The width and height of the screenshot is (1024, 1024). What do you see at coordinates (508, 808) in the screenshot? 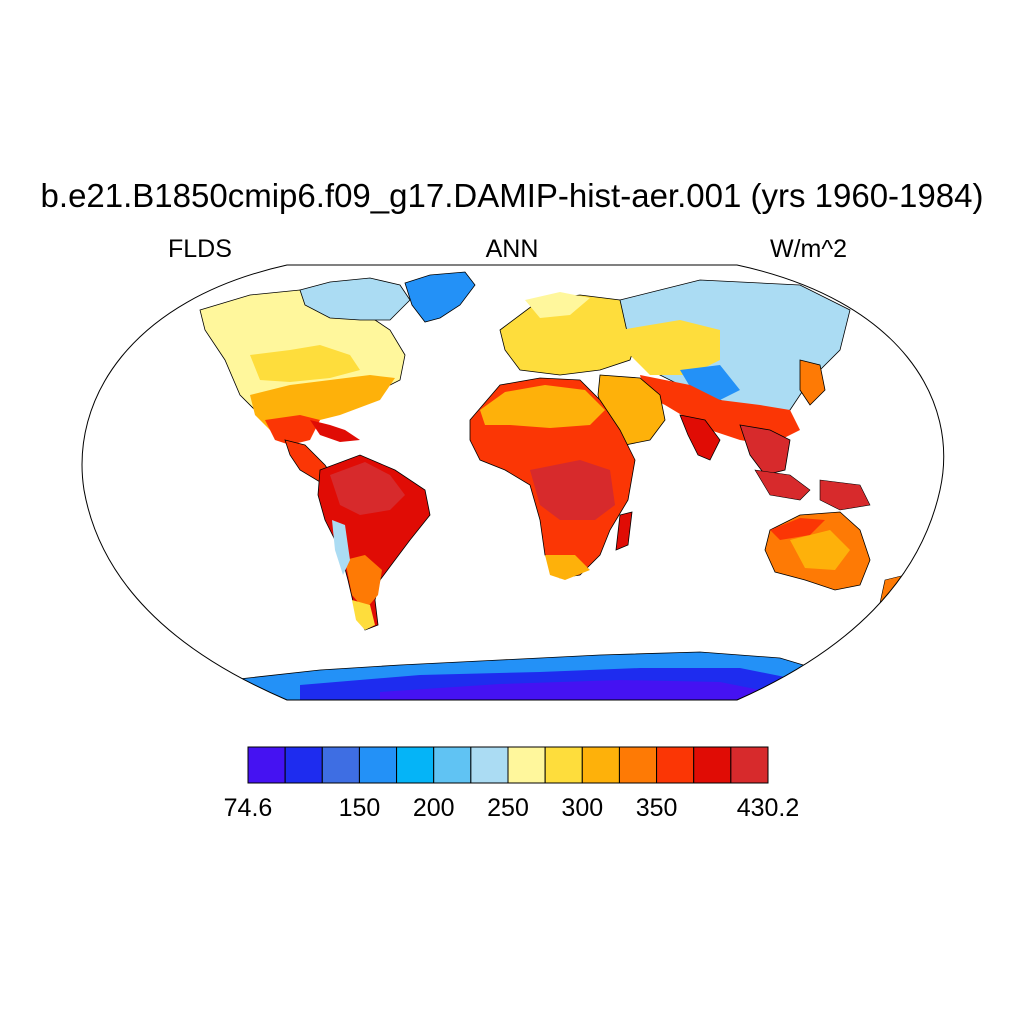
I see `colorbar-tick-label: 250` at bounding box center [508, 808].